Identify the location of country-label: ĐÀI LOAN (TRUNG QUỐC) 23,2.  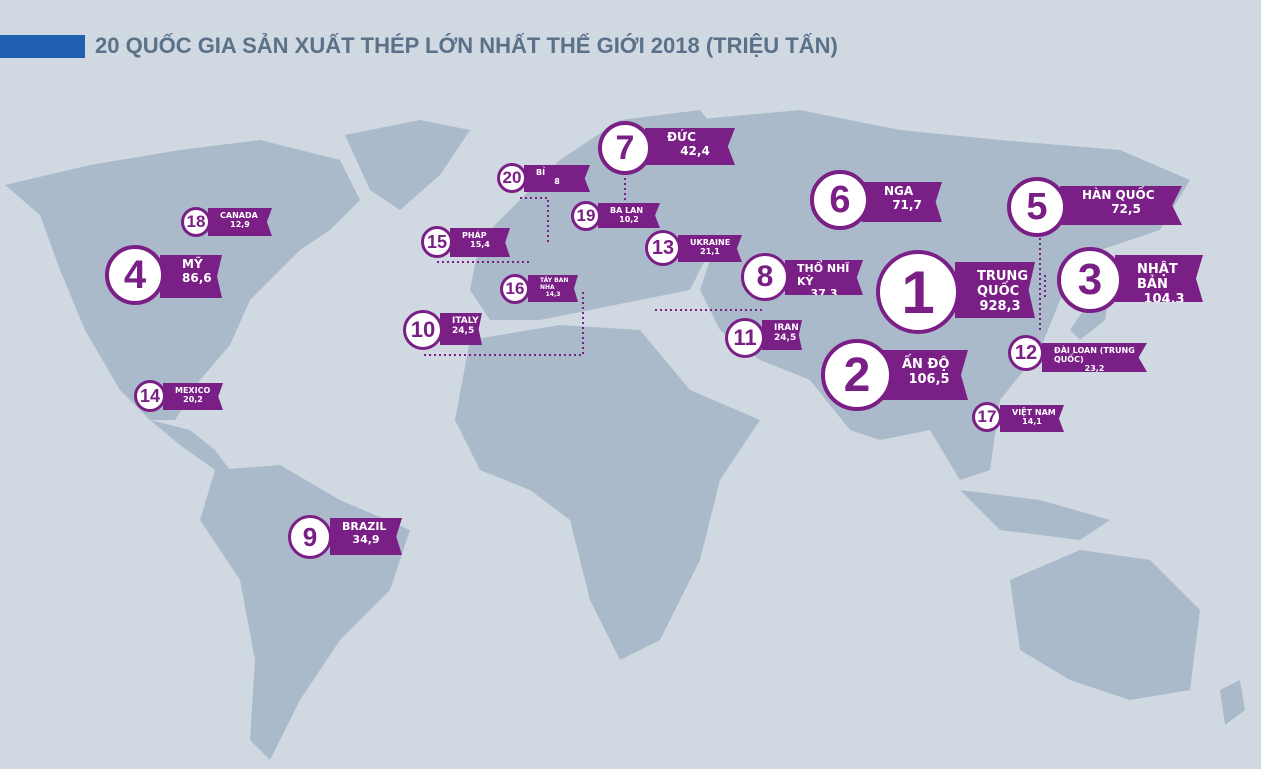
(1094, 357).